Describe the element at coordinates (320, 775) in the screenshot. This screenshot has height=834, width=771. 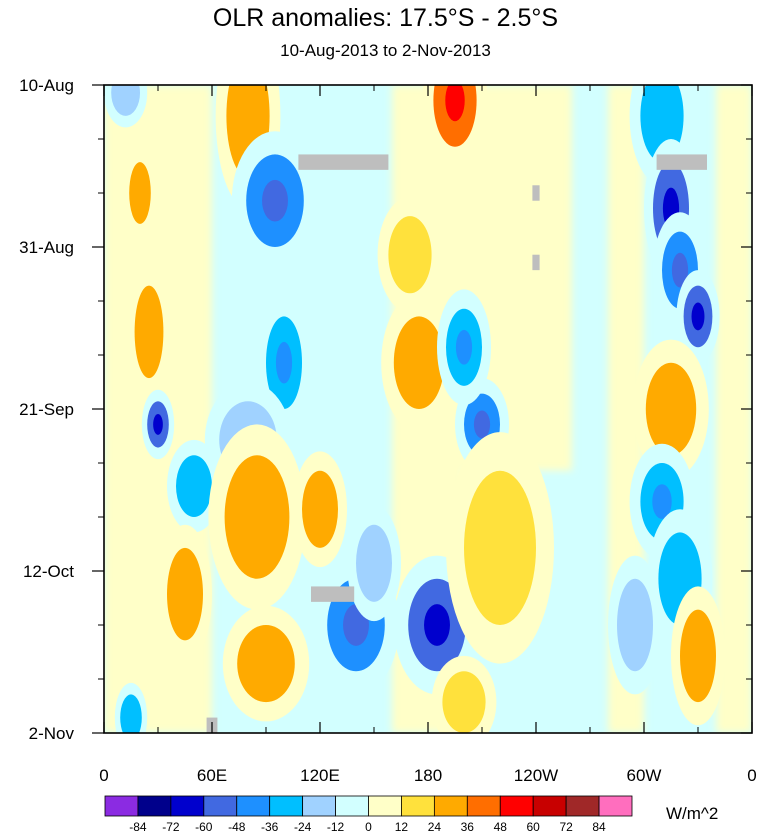
I see `x-tick-label: 120E` at that location.